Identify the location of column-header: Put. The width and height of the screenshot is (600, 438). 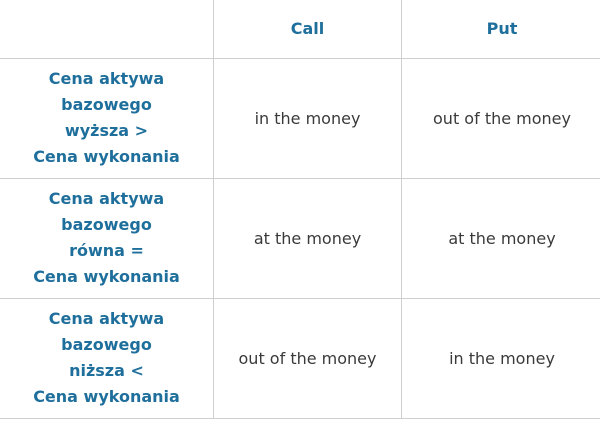
(502, 29).